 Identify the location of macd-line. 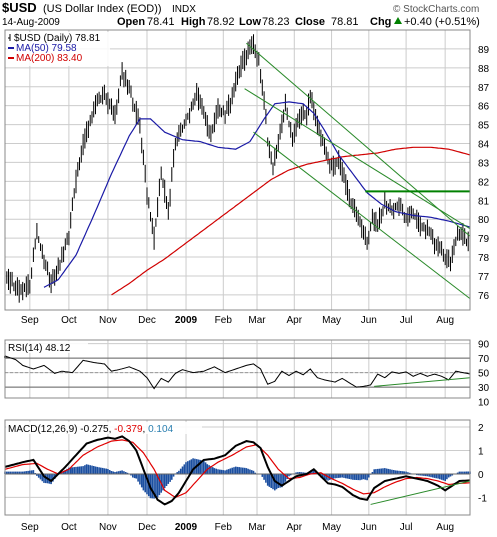
(237, 470).